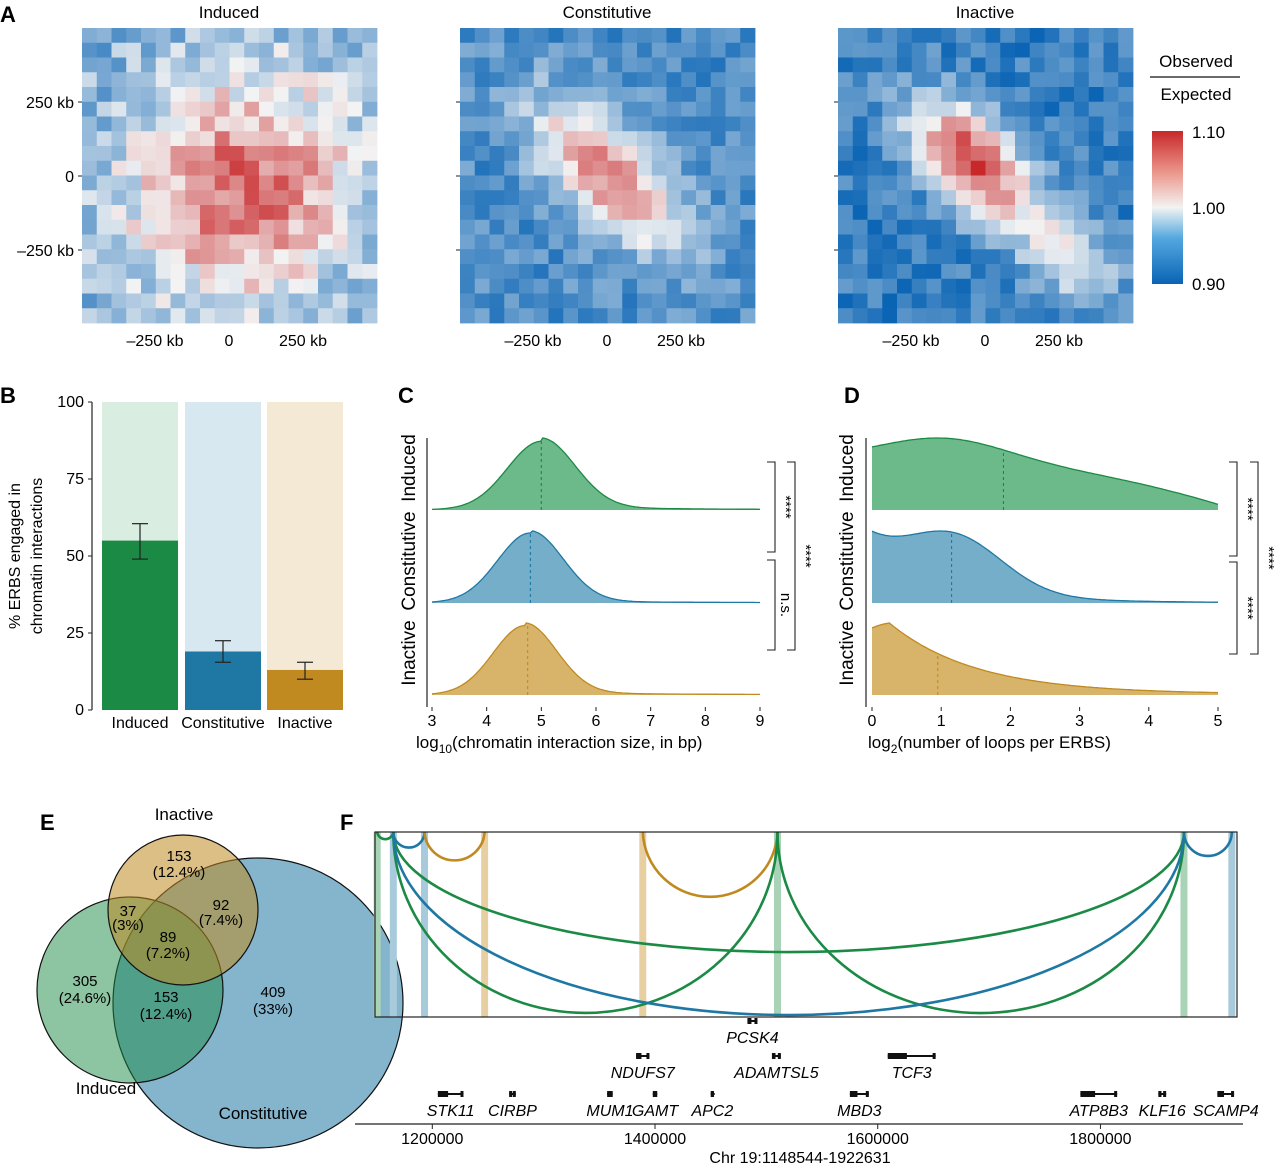 The image size is (1280, 1171). Describe the element at coordinates (223, 723) in the screenshot. I see `x-tick-label: Constitutive` at that location.